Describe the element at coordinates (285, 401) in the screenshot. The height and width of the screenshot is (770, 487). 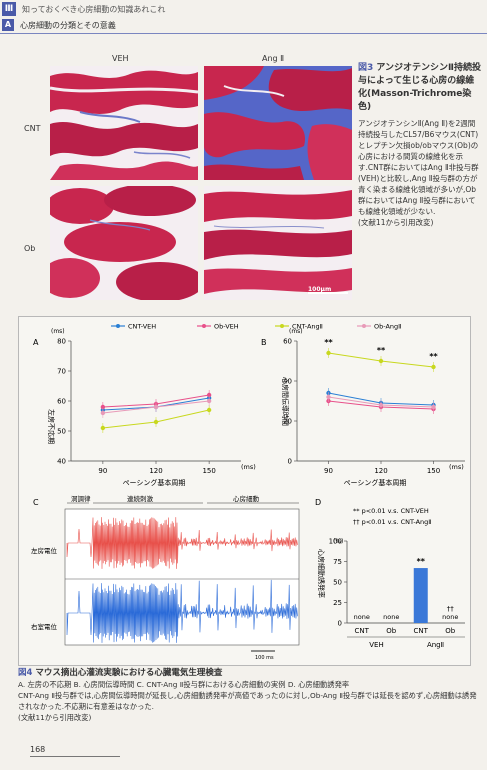
I see `panel-b-ylabel: 心房間伝導時間` at that location.